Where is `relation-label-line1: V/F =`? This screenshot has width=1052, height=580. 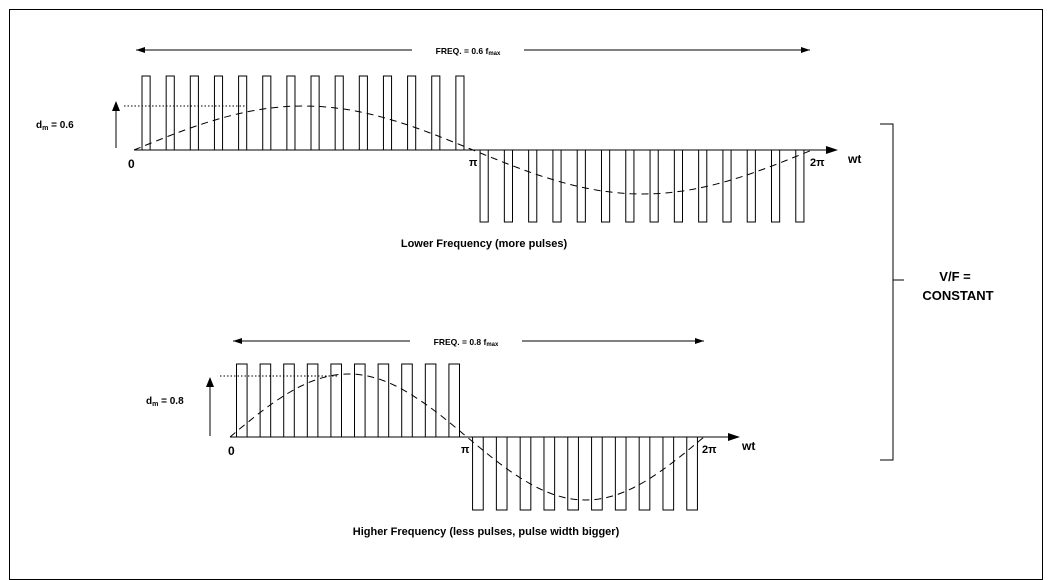
relation-label-line1: V/F = is located at coordinates (955, 276).